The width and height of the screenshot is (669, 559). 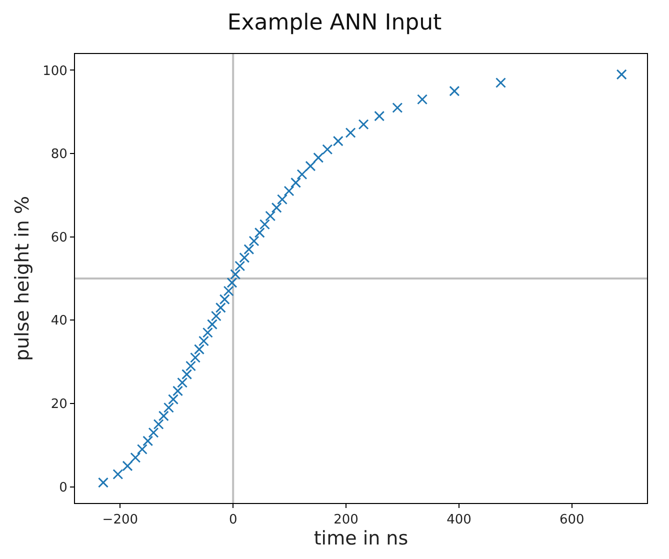 What do you see at coordinates (55, 71) in the screenshot?
I see `y-tick-label: 100` at bounding box center [55, 71].